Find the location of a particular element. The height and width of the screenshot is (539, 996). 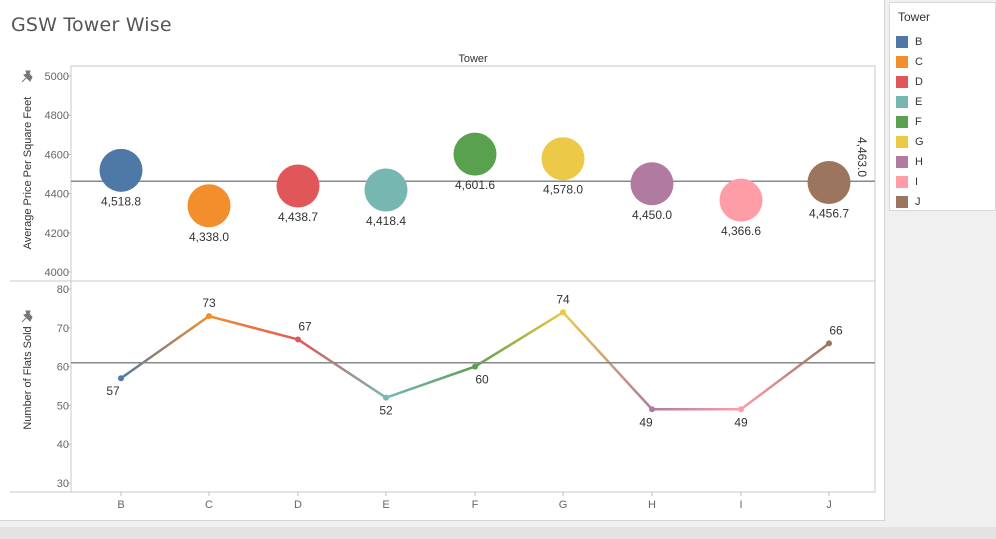

y-tick-label: 80 is located at coordinates (63, 290).